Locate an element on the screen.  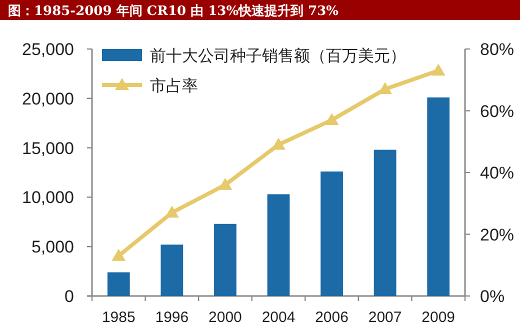
y-tick-label: 5,000 is located at coordinates (52, 247).